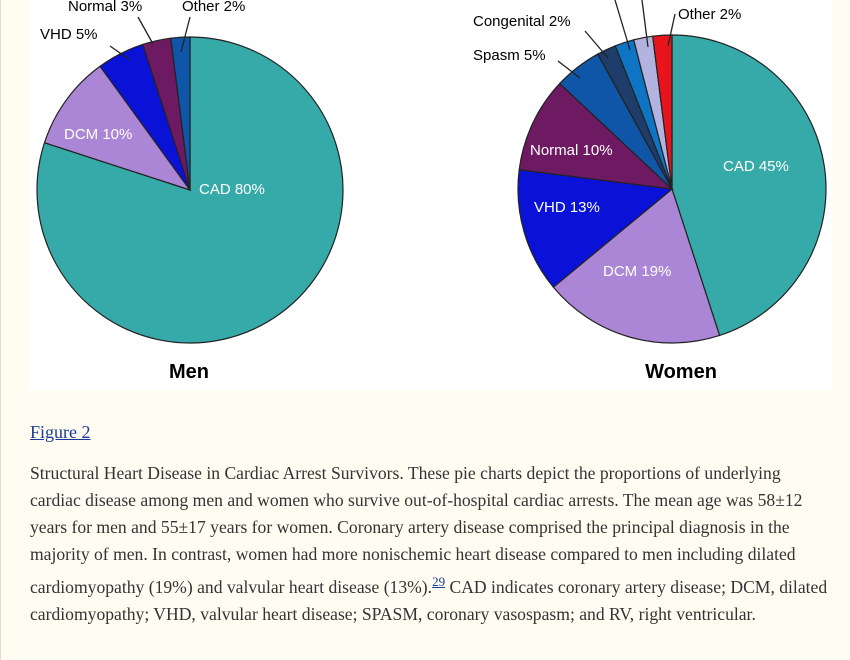 Image resolution: width=850 pixels, height=660 pixels. I want to click on slice-label: Normal 3%, so click(105, 7).